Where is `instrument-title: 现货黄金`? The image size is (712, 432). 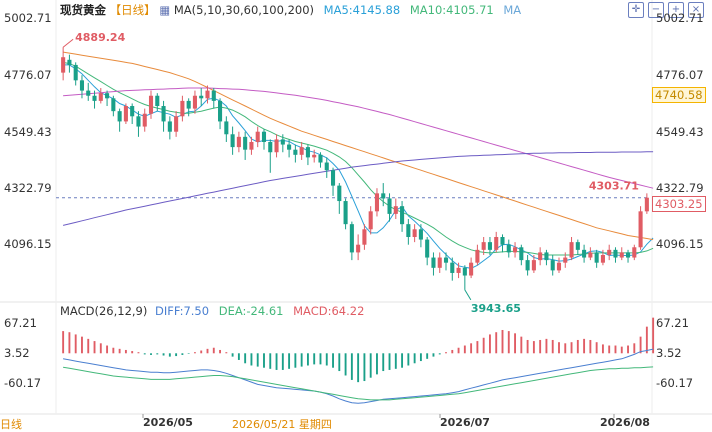 instrument-title: 现货黄金 is located at coordinates (83, 10).